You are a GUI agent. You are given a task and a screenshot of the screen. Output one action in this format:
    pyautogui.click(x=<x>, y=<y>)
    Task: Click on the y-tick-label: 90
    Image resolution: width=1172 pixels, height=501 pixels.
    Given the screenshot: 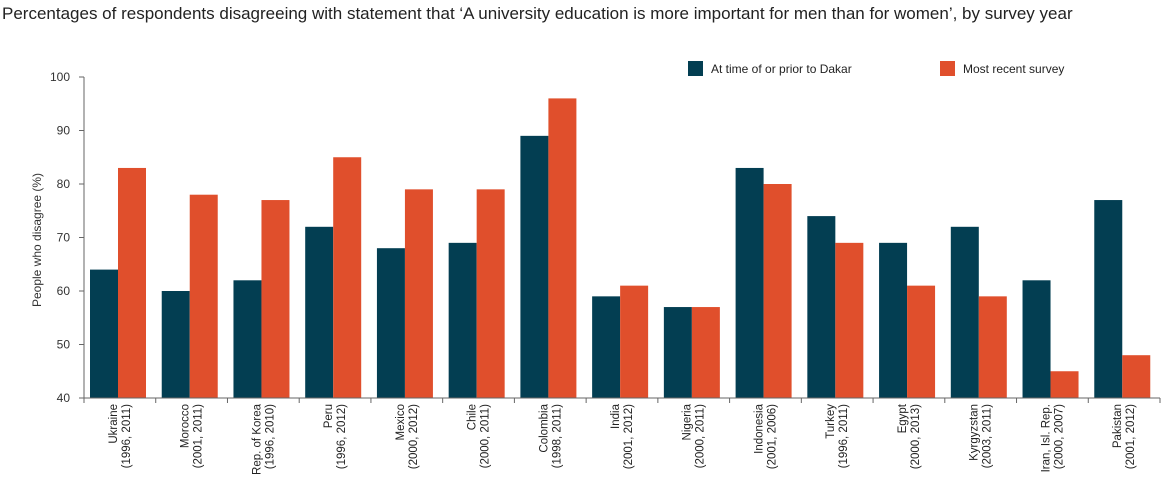 What is the action you would take?
    pyautogui.click(x=64, y=131)
    